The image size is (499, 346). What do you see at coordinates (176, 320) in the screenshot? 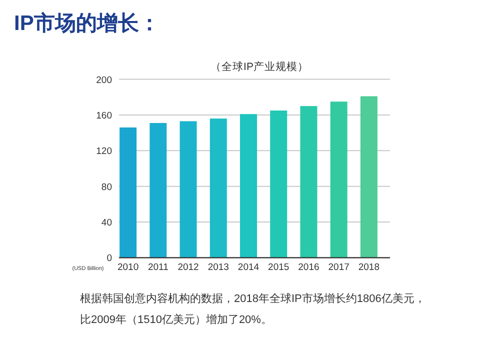
I see `annotation: 比2009年（1510亿美元）增加了20%。` at bounding box center [176, 320].